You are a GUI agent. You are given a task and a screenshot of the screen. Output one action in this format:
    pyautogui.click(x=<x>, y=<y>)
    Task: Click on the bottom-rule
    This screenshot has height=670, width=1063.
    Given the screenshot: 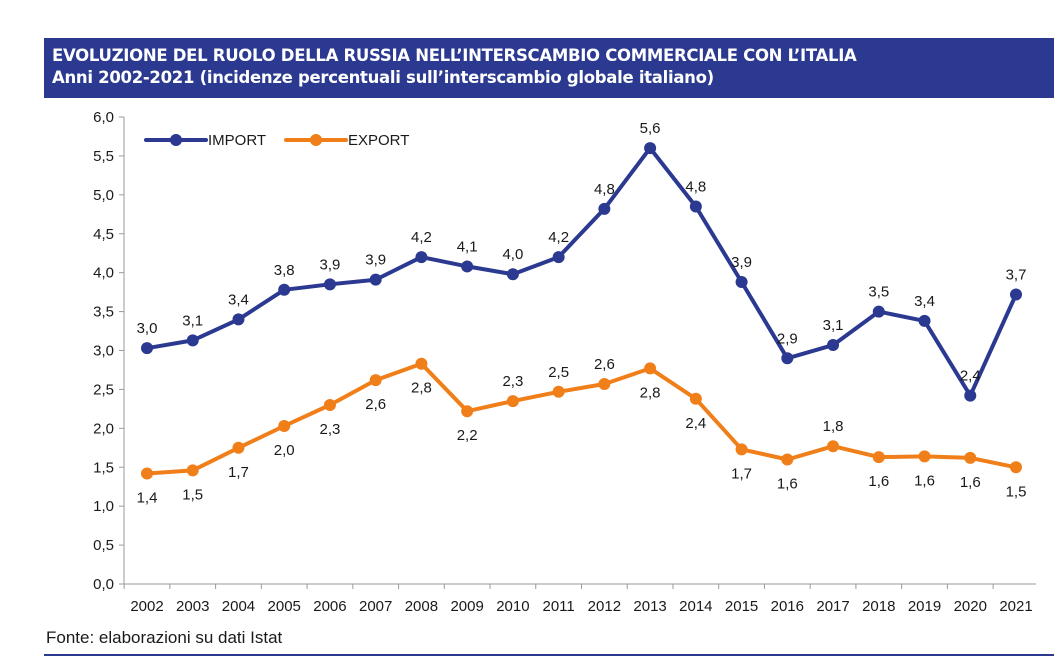 What is the action you would take?
    pyautogui.click(x=549, y=655)
    